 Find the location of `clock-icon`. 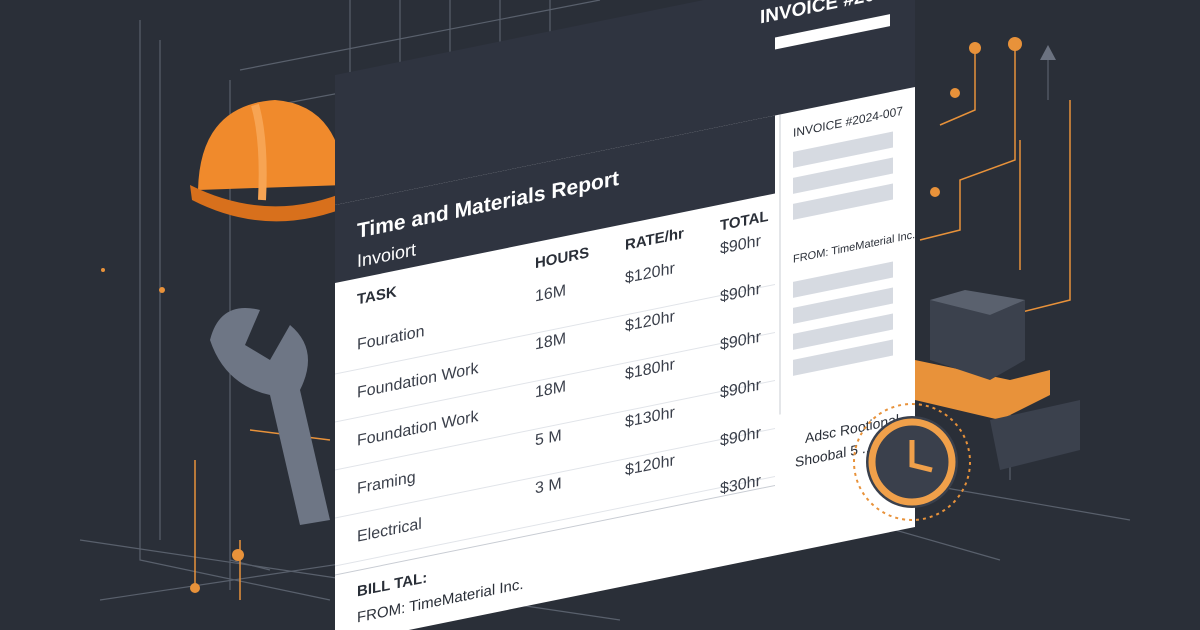

clock-icon is located at coordinates (912, 462).